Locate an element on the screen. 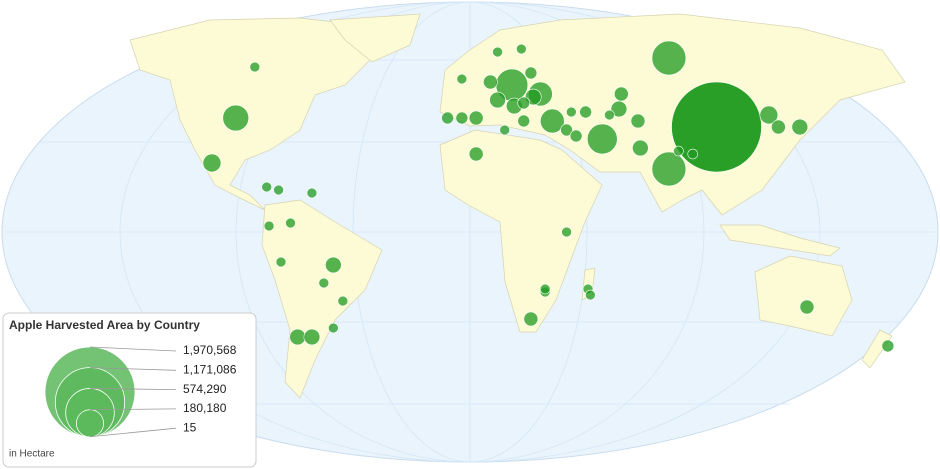  legend-label: 15 is located at coordinates (190, 427).